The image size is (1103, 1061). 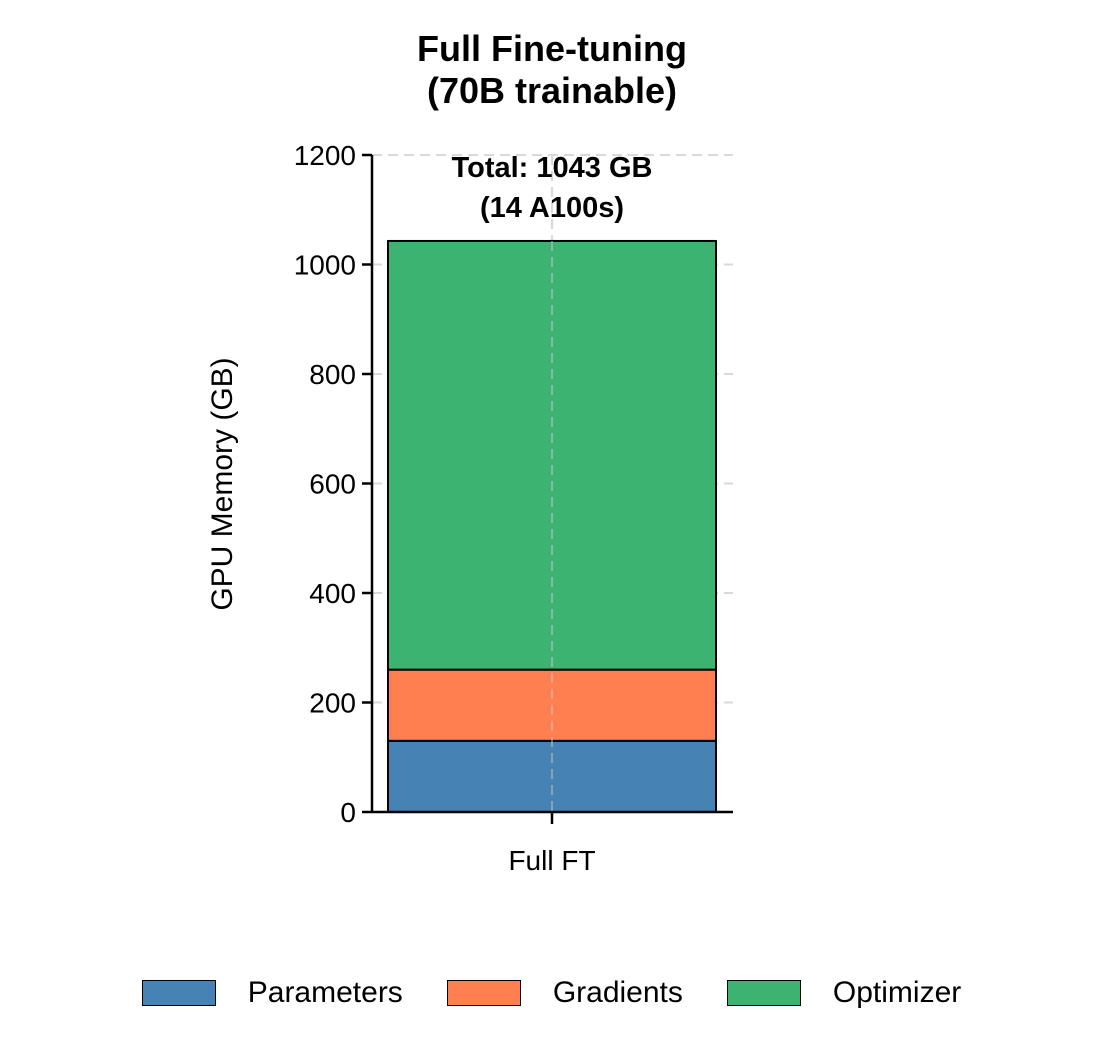 What do you see at coordinates (552, 48) in the screenshot?
I see `title-line-1: Full Fine-tuning` at bounding box center [552, 48].